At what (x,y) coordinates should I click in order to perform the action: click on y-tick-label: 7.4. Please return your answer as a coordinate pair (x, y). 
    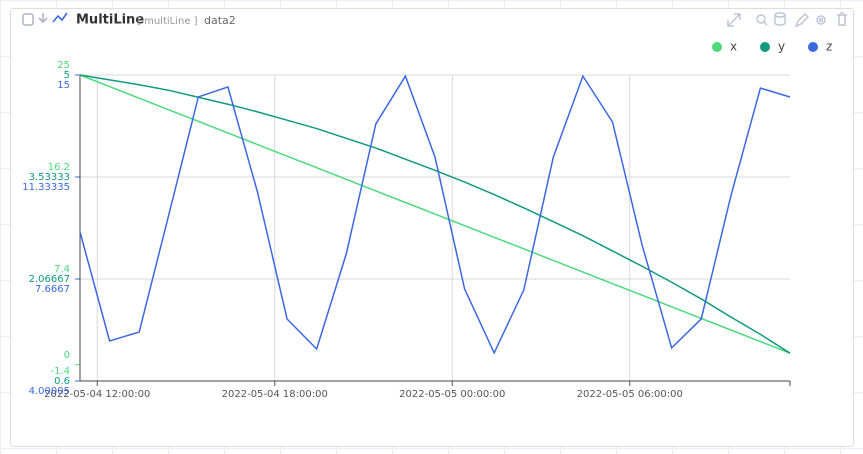
    Looking at the image, I should click on (62, 269).